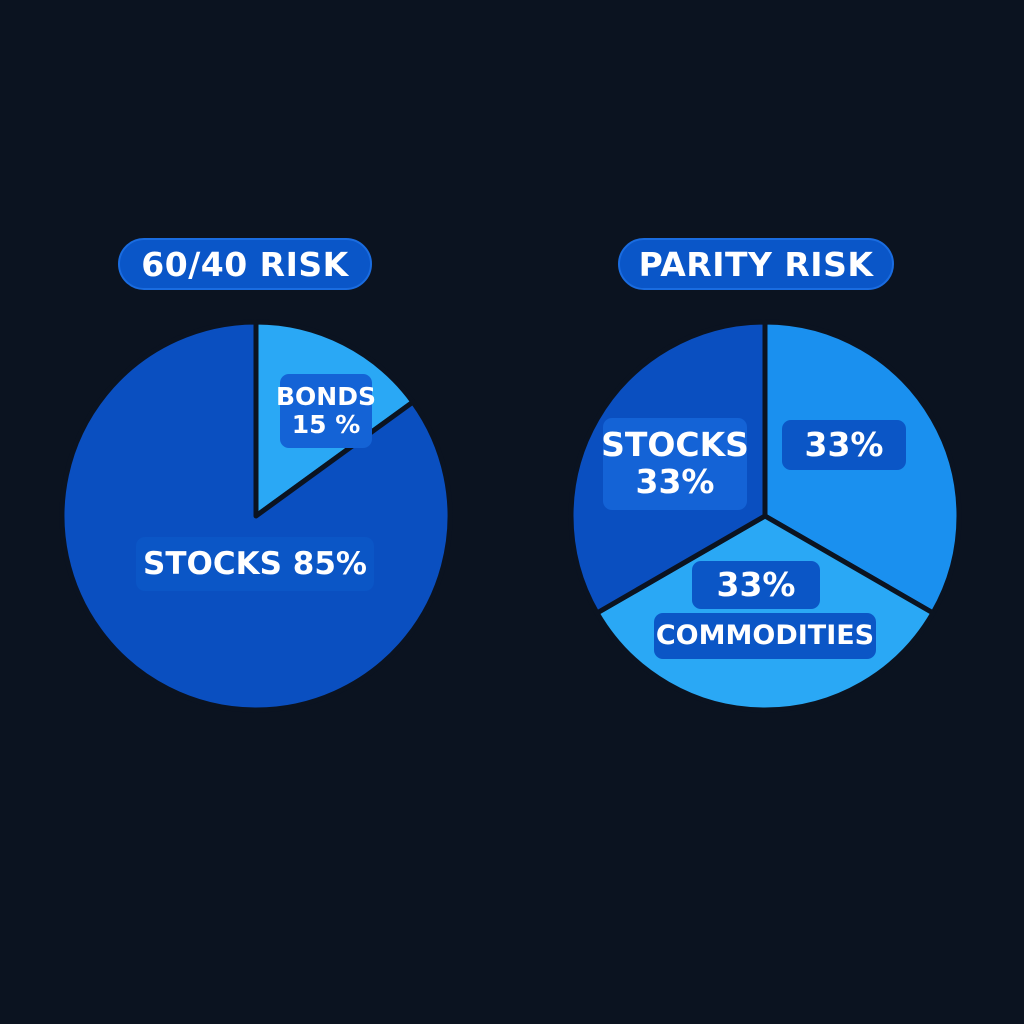 The width and height of the screenshot is (1024, 1024). I want to click on top-right-value-text: 33%, so click(844, 444).